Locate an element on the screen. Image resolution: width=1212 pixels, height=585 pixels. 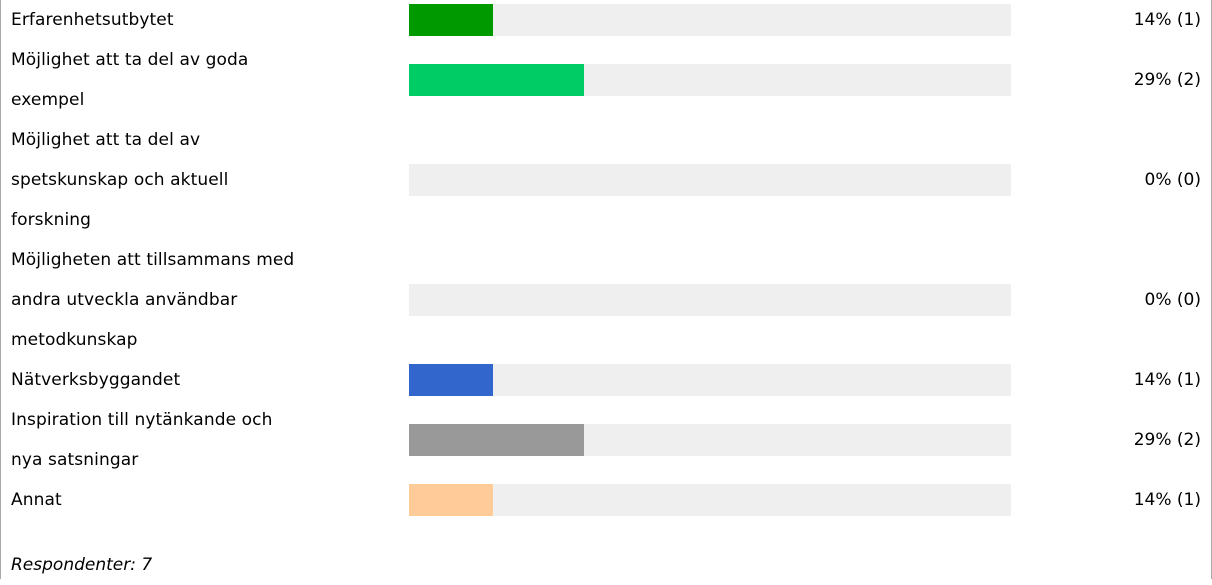
category-label: Annat is located at coordinates (36, 500).